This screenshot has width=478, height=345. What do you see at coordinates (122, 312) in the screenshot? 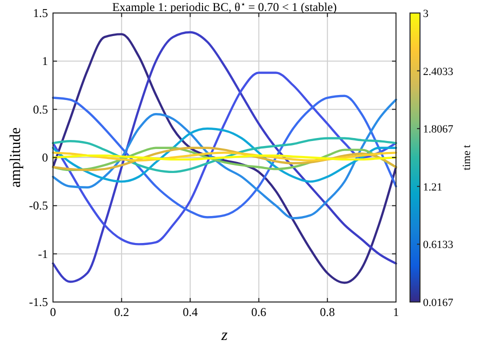
I see `x-tick-label: 0.2` at bounding box center [122, 312].